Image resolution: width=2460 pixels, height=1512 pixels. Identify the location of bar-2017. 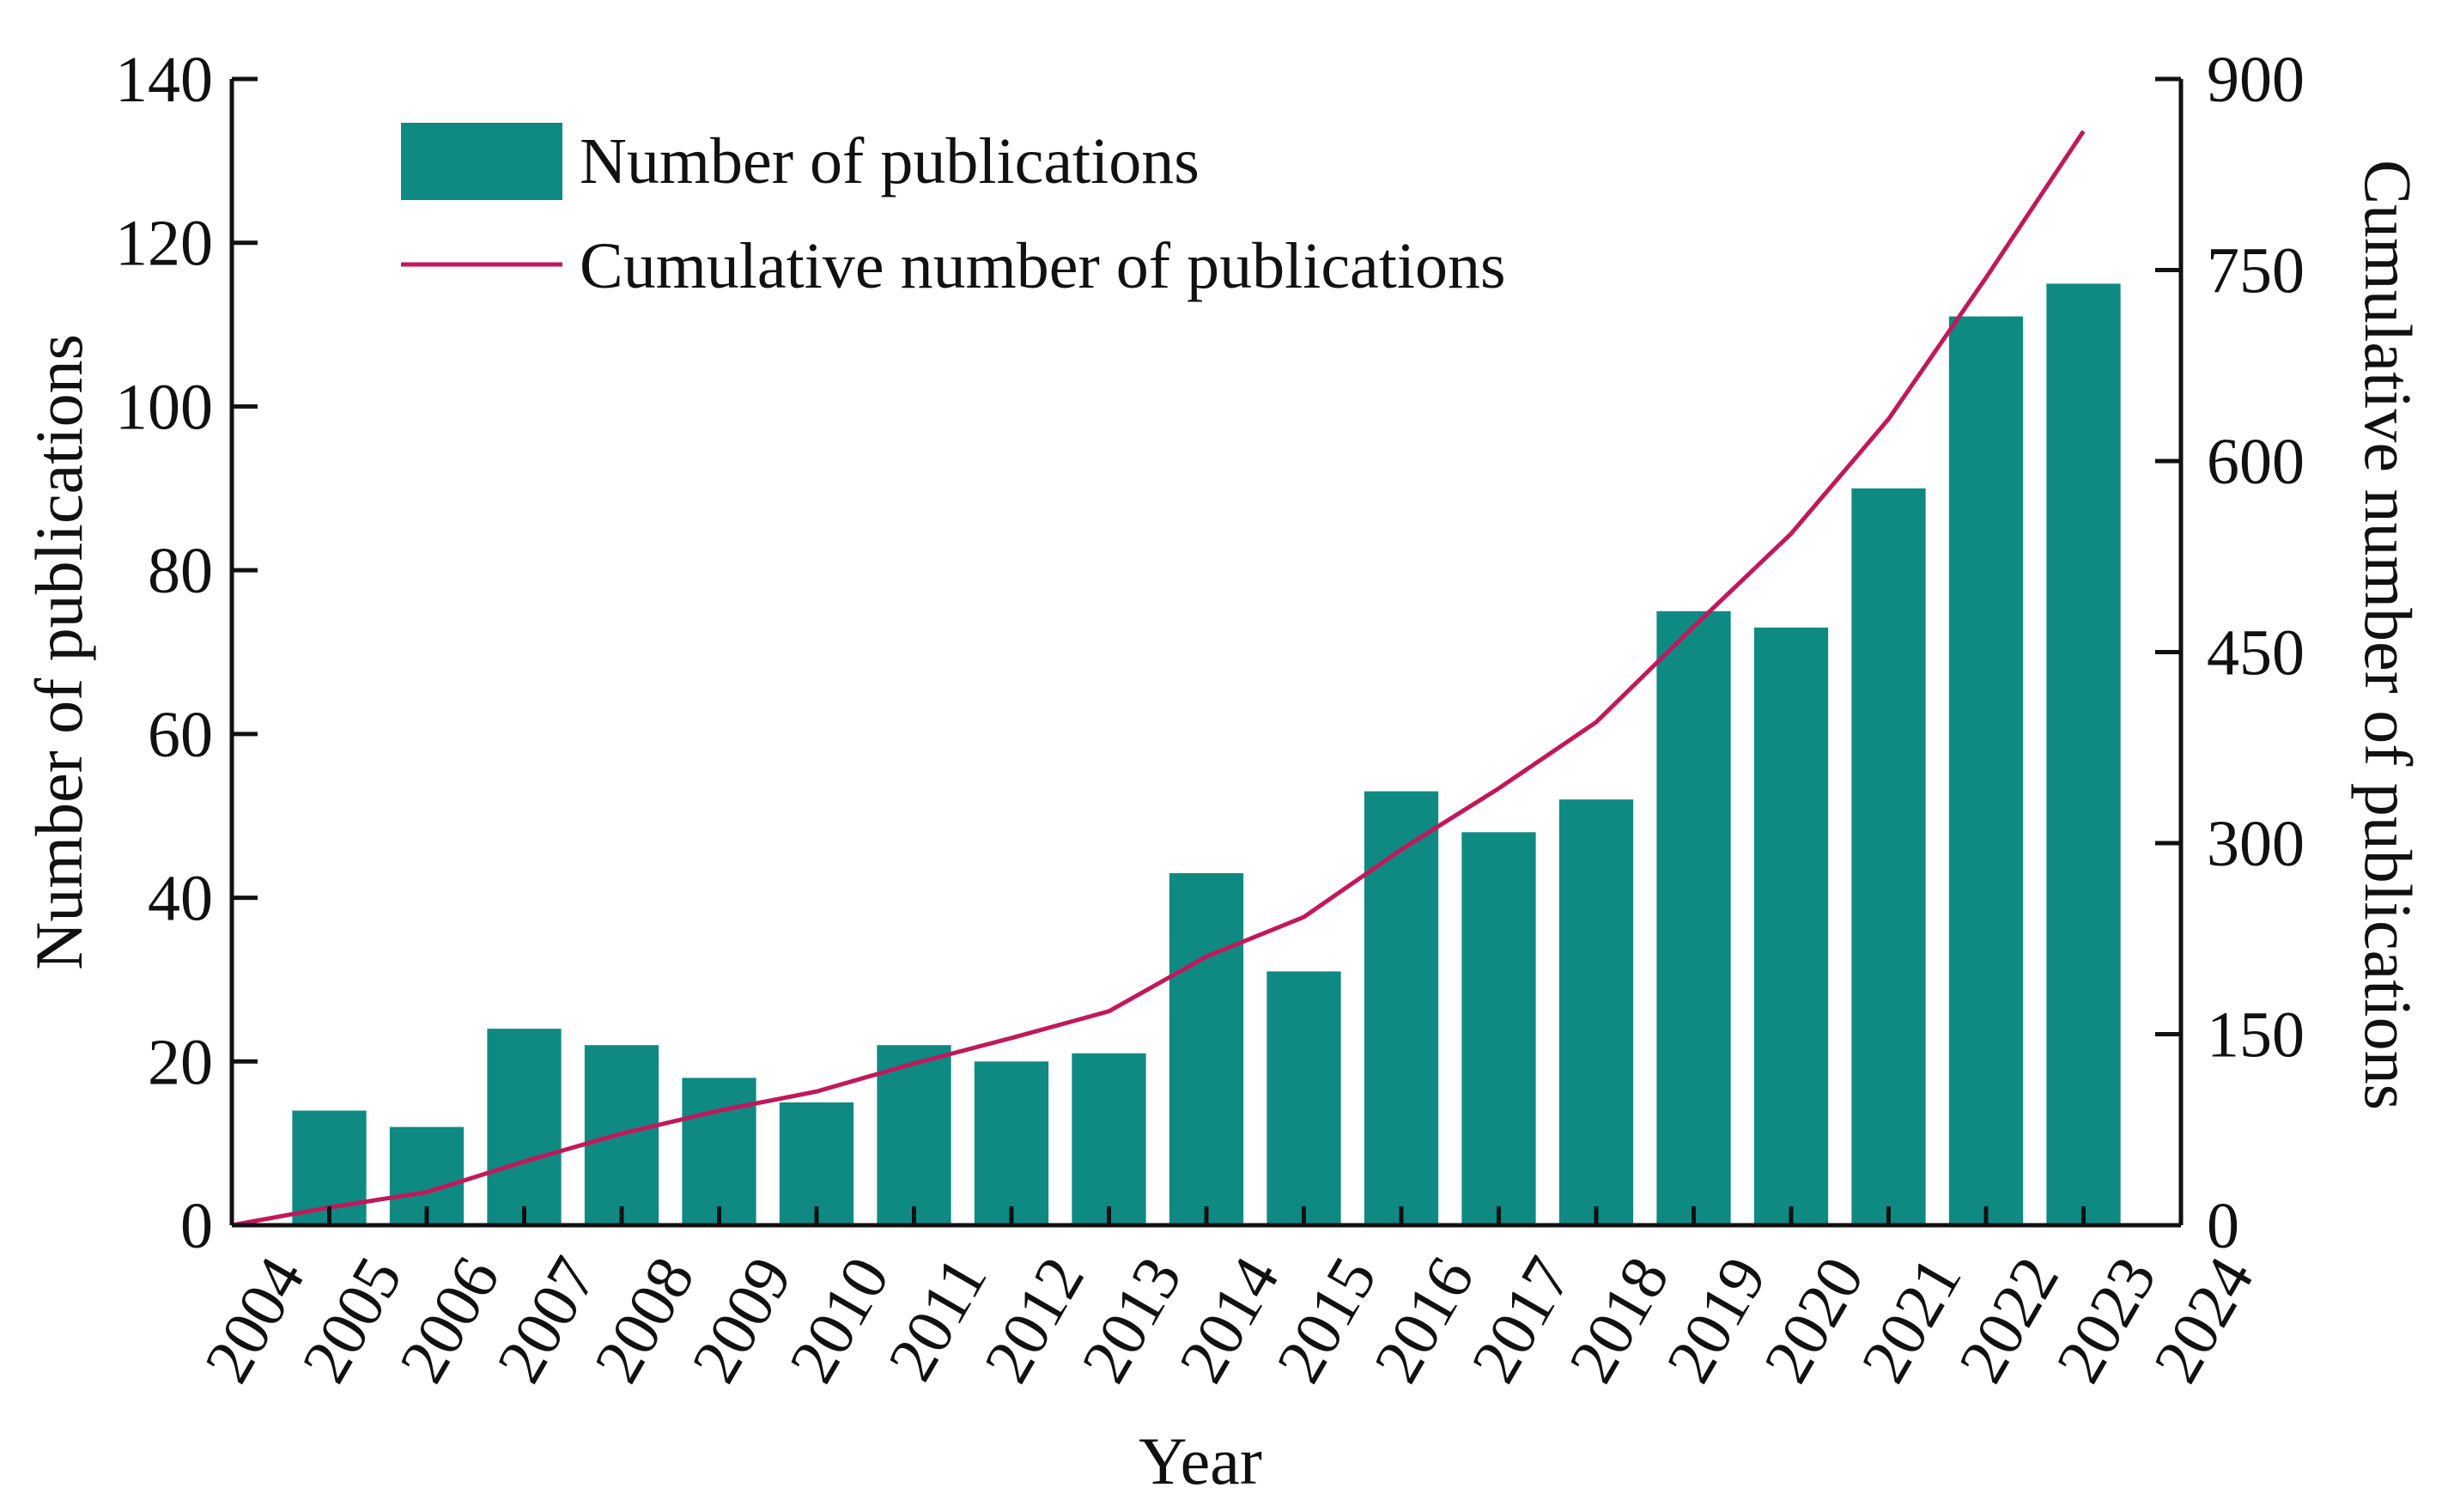
(1498, 1028).